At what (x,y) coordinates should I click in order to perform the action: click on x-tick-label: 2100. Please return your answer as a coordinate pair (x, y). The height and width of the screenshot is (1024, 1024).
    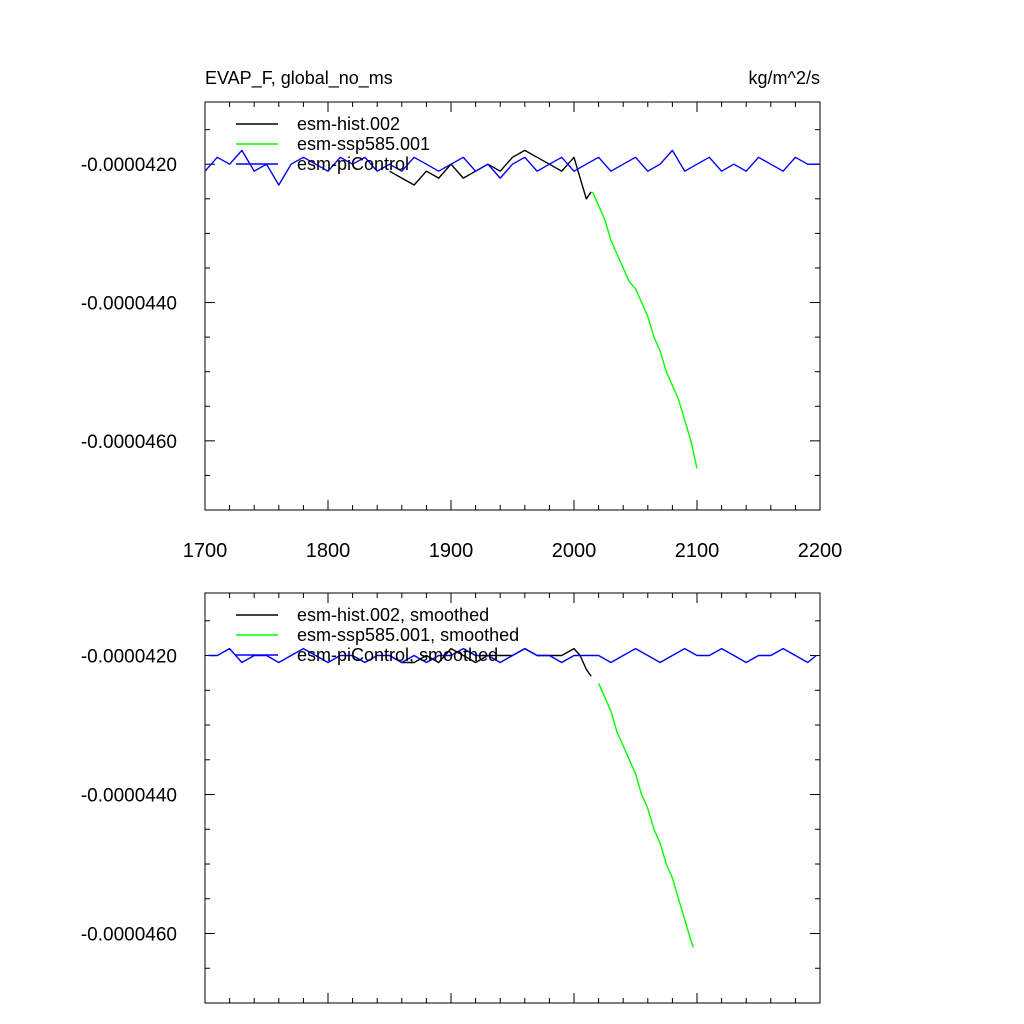
    Looking at the image, I should click on (697, 551).